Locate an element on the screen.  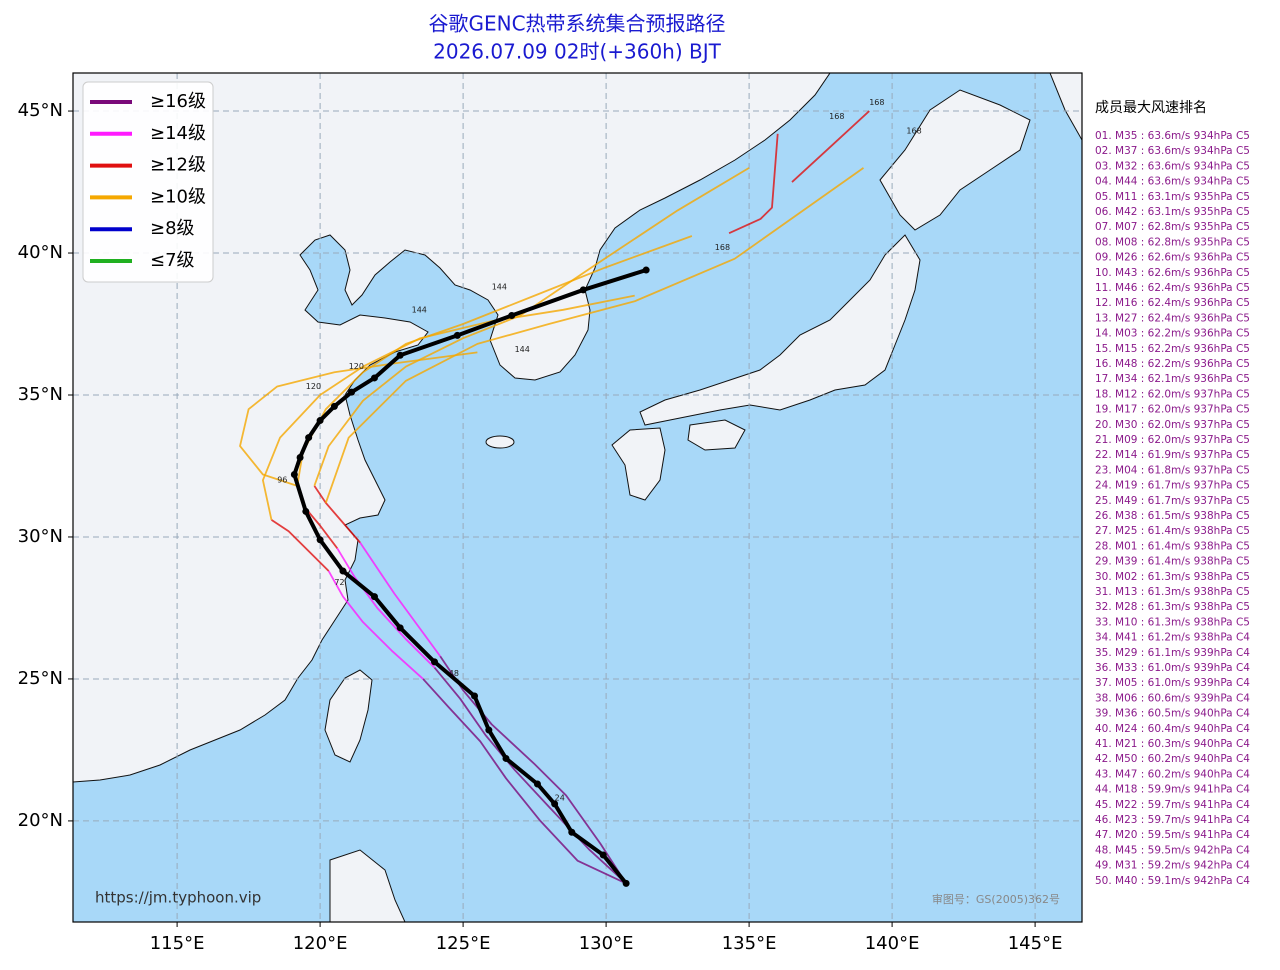
hokkaido is located at coordinates (955, 160).